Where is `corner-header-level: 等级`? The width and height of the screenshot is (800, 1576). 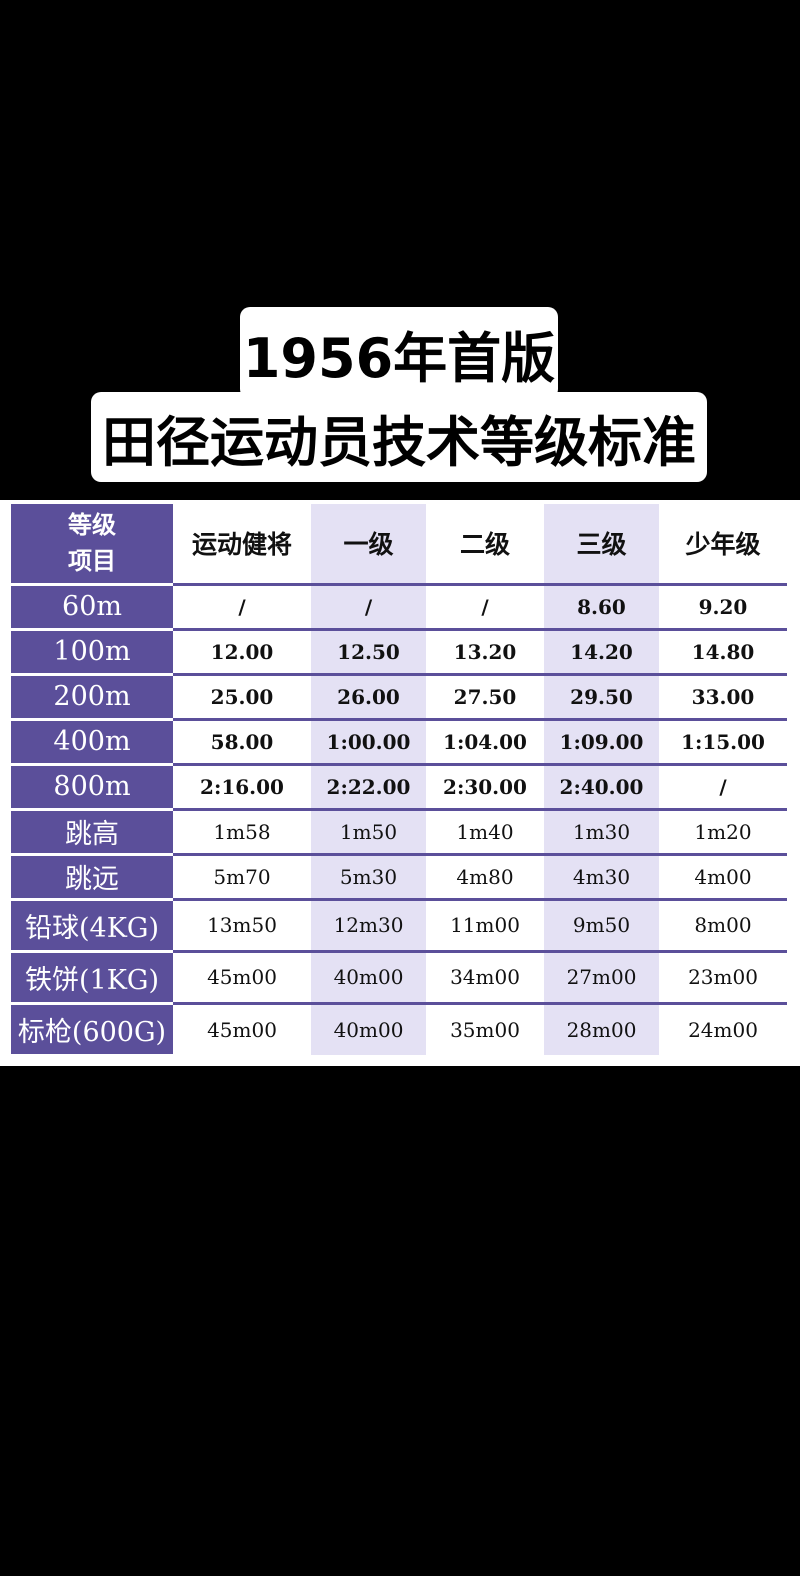
corner-header-level: 等级 is located at coordinates (92, 525).